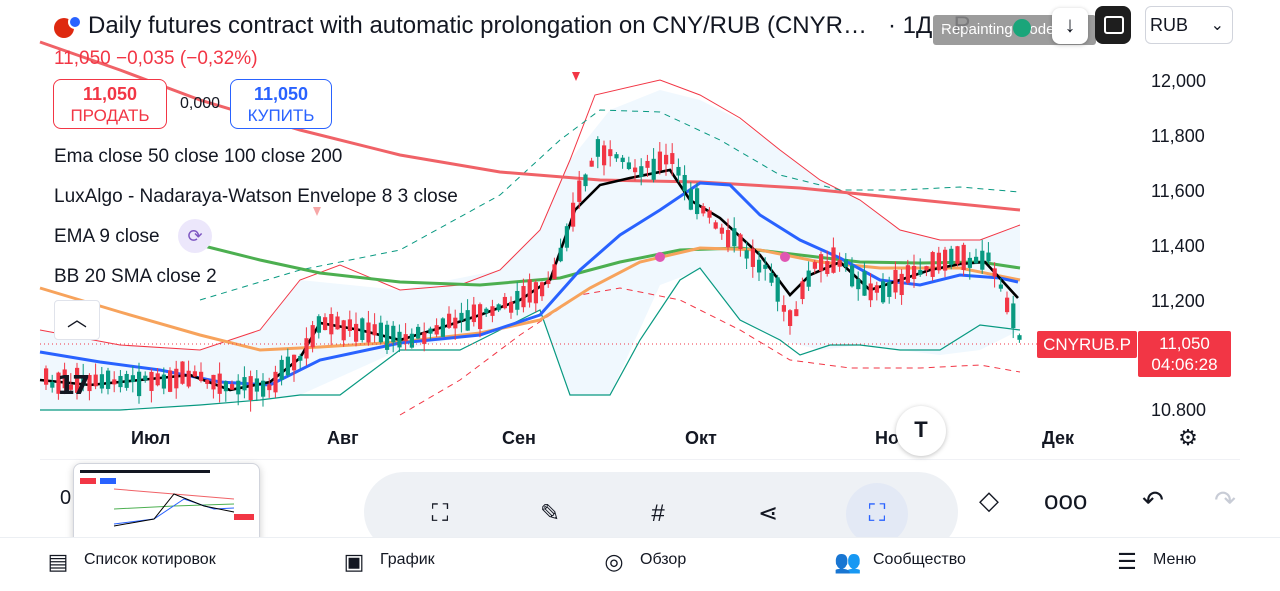  Describe the element at coordinates (281, 104) in the screenshot. I see `buy-button: 11,050 КУПИТЬ` at that location.